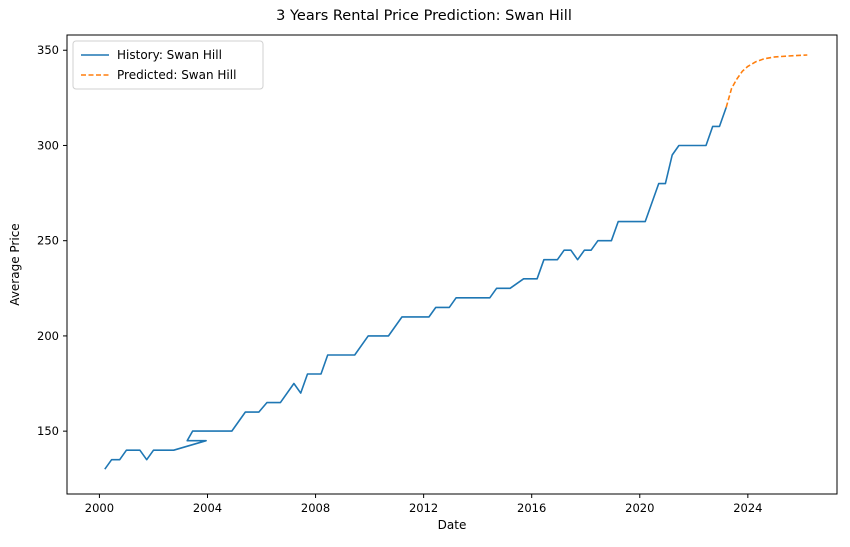 Image resolution: width=850 pixels, height=547 pixels. I want to click on x-tick-label: 2000, so click(99, 508).